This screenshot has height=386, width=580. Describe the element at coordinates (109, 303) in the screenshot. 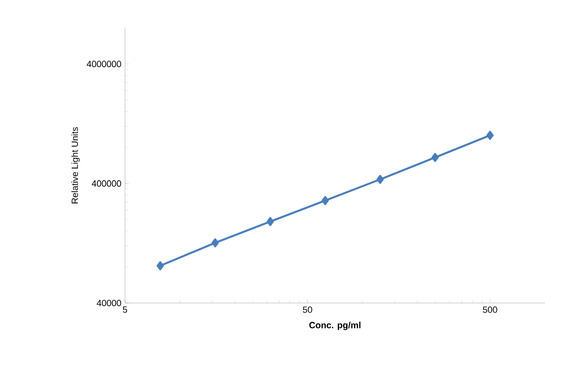

I see `y-tick-label: 40000` at that location.